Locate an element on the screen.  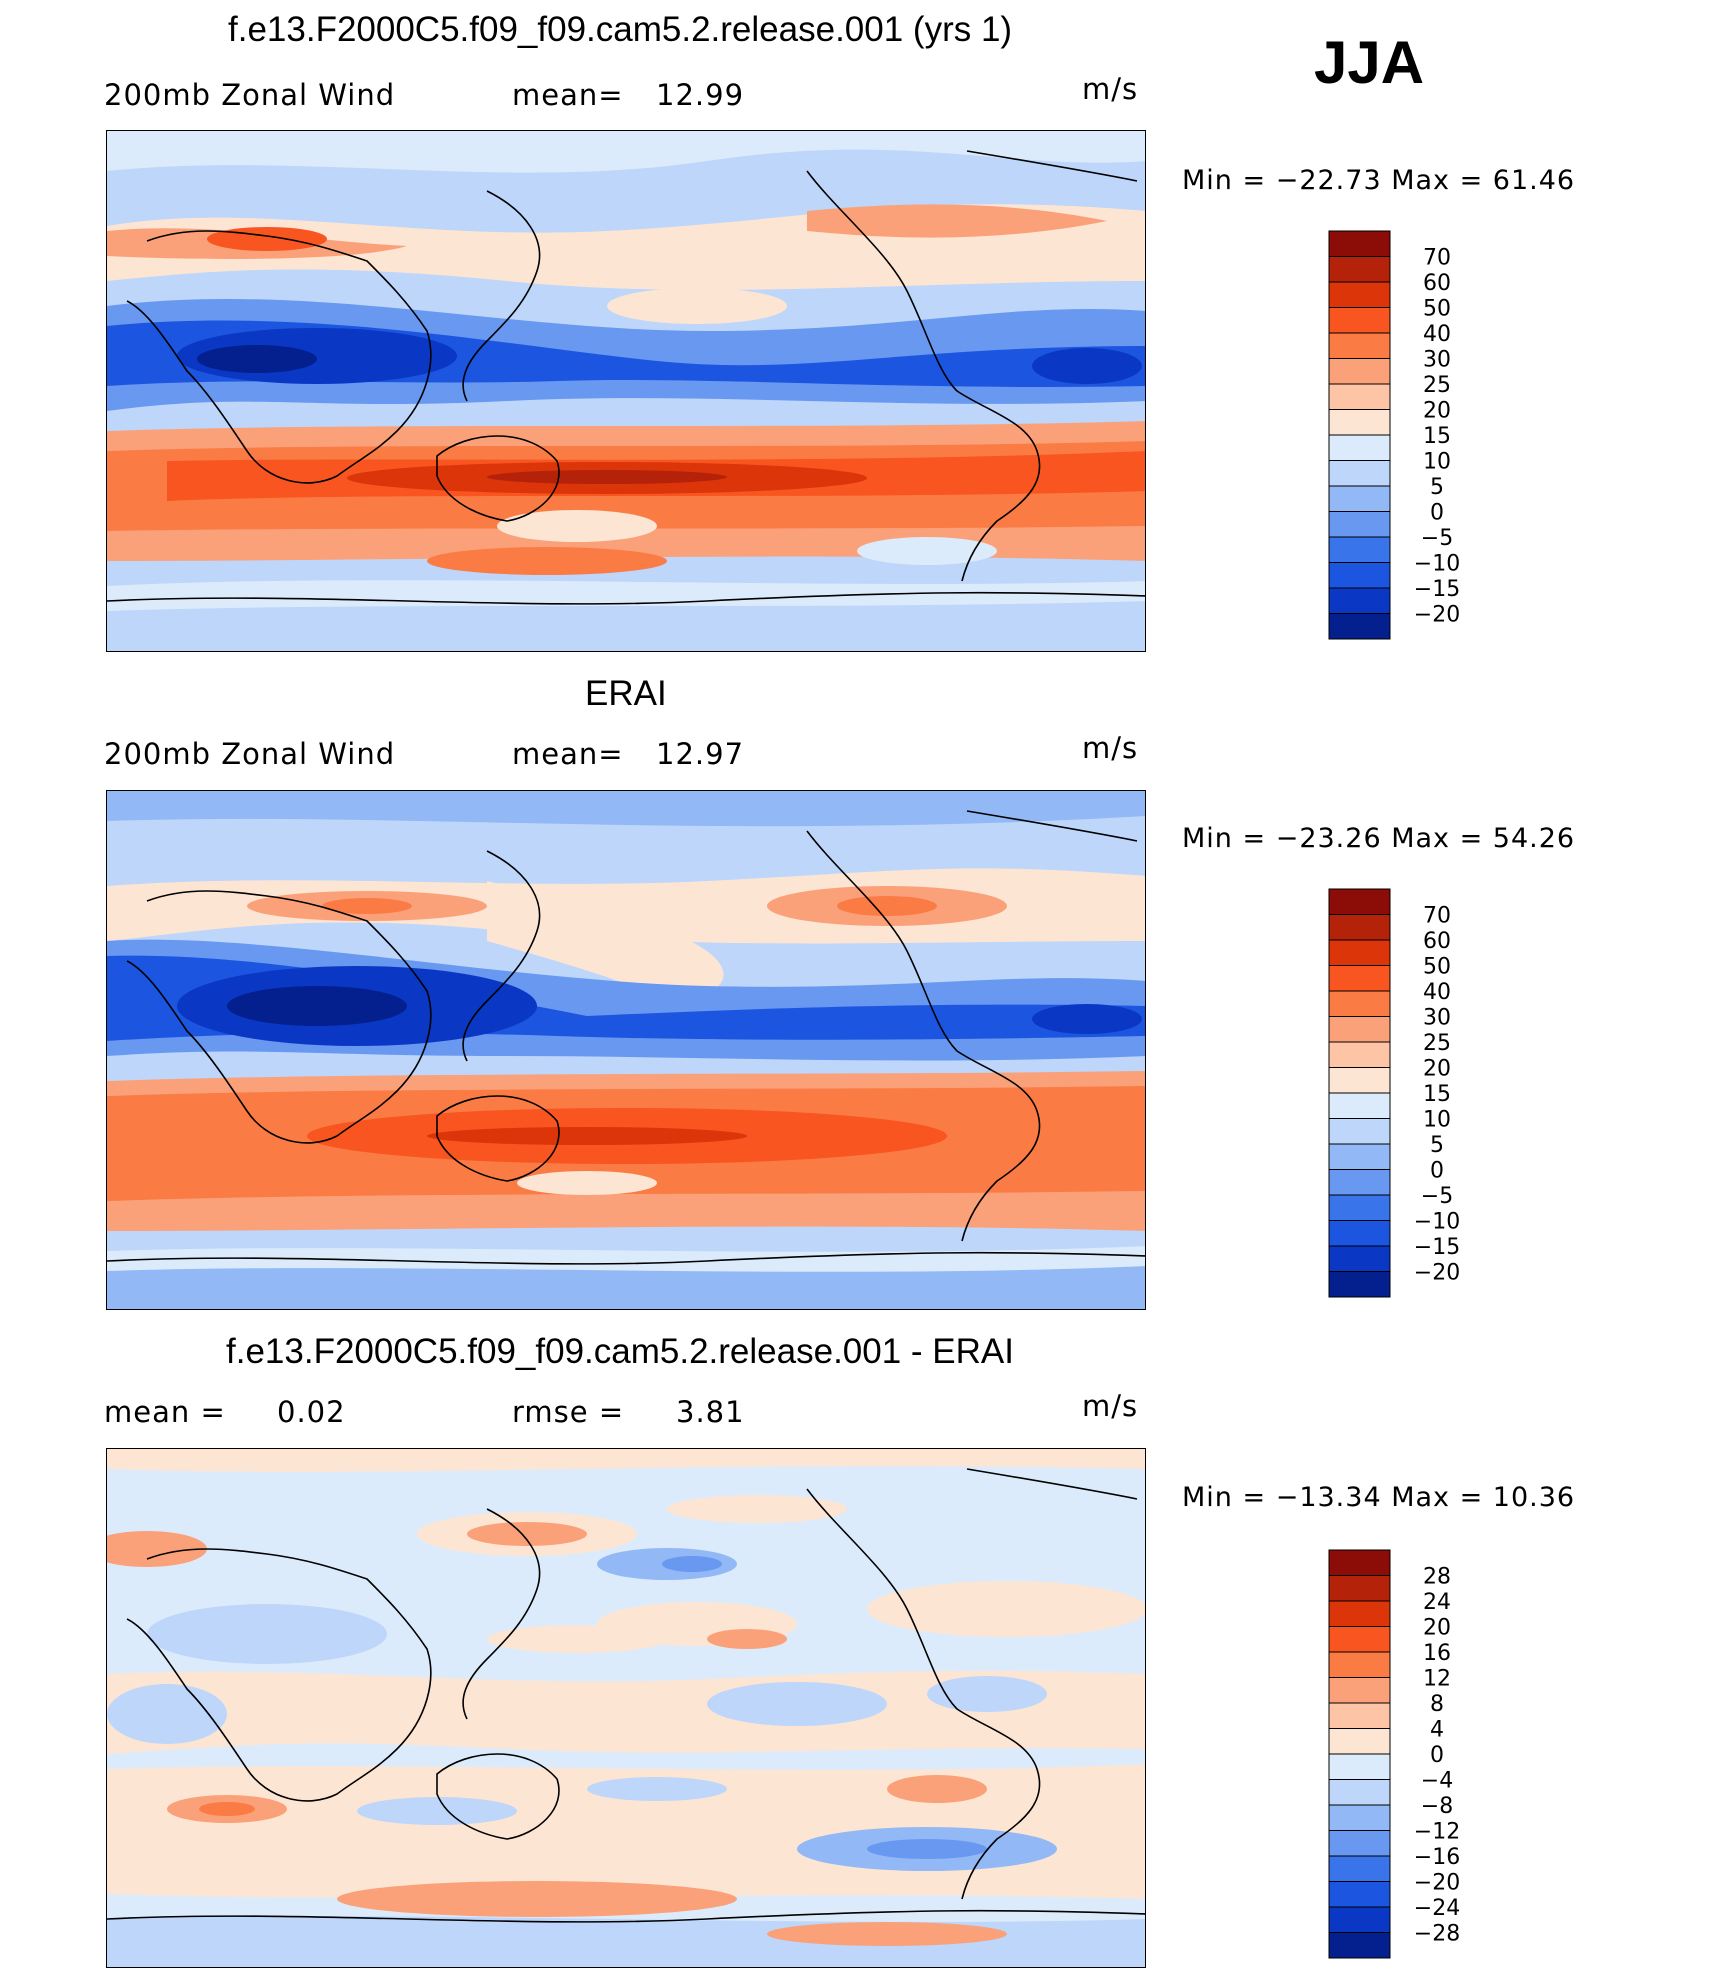
panel2-mean-label: mean= is located at coordinates (568, 754).